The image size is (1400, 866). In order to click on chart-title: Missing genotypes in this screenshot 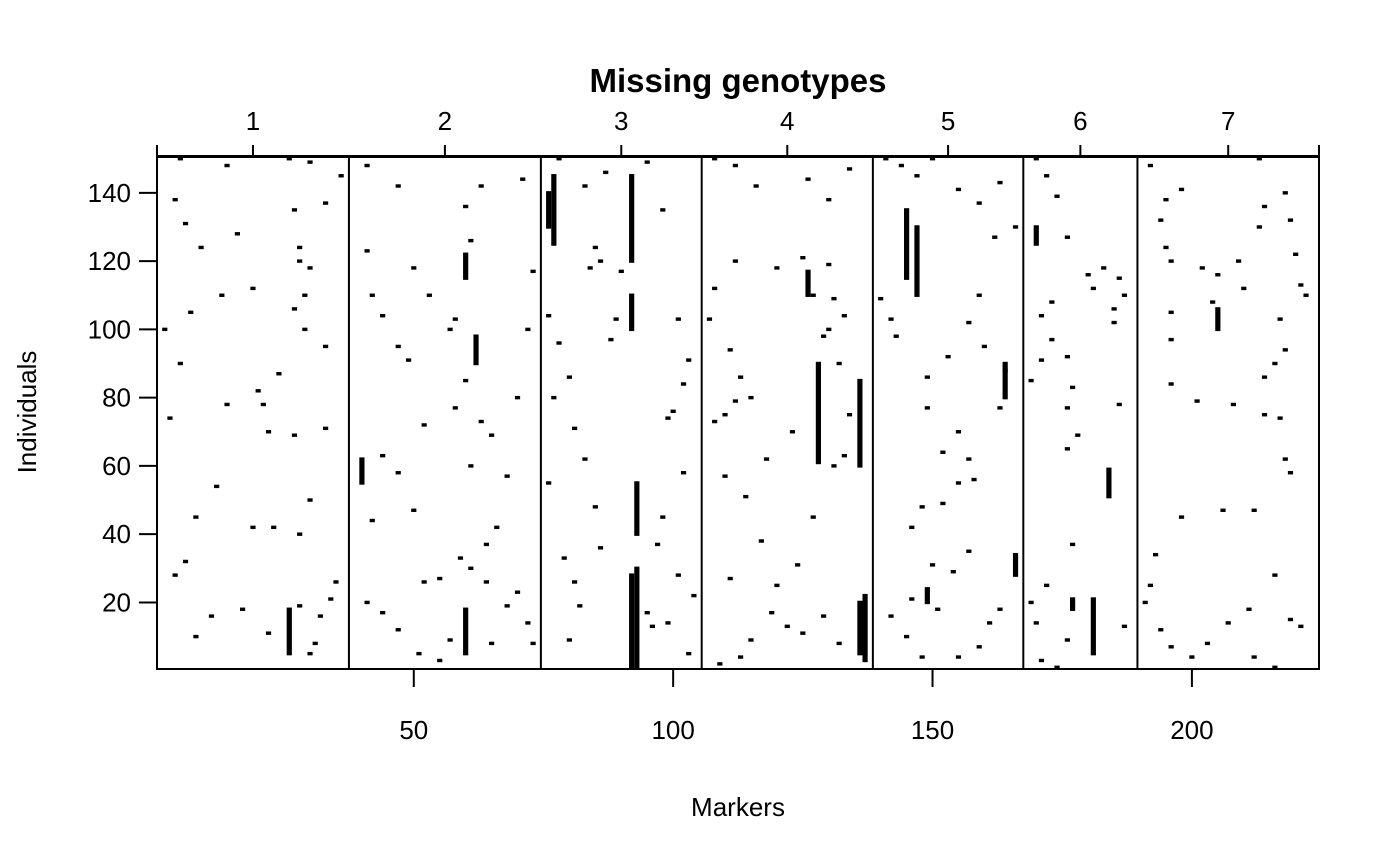, I will do `click(737, 80)`.